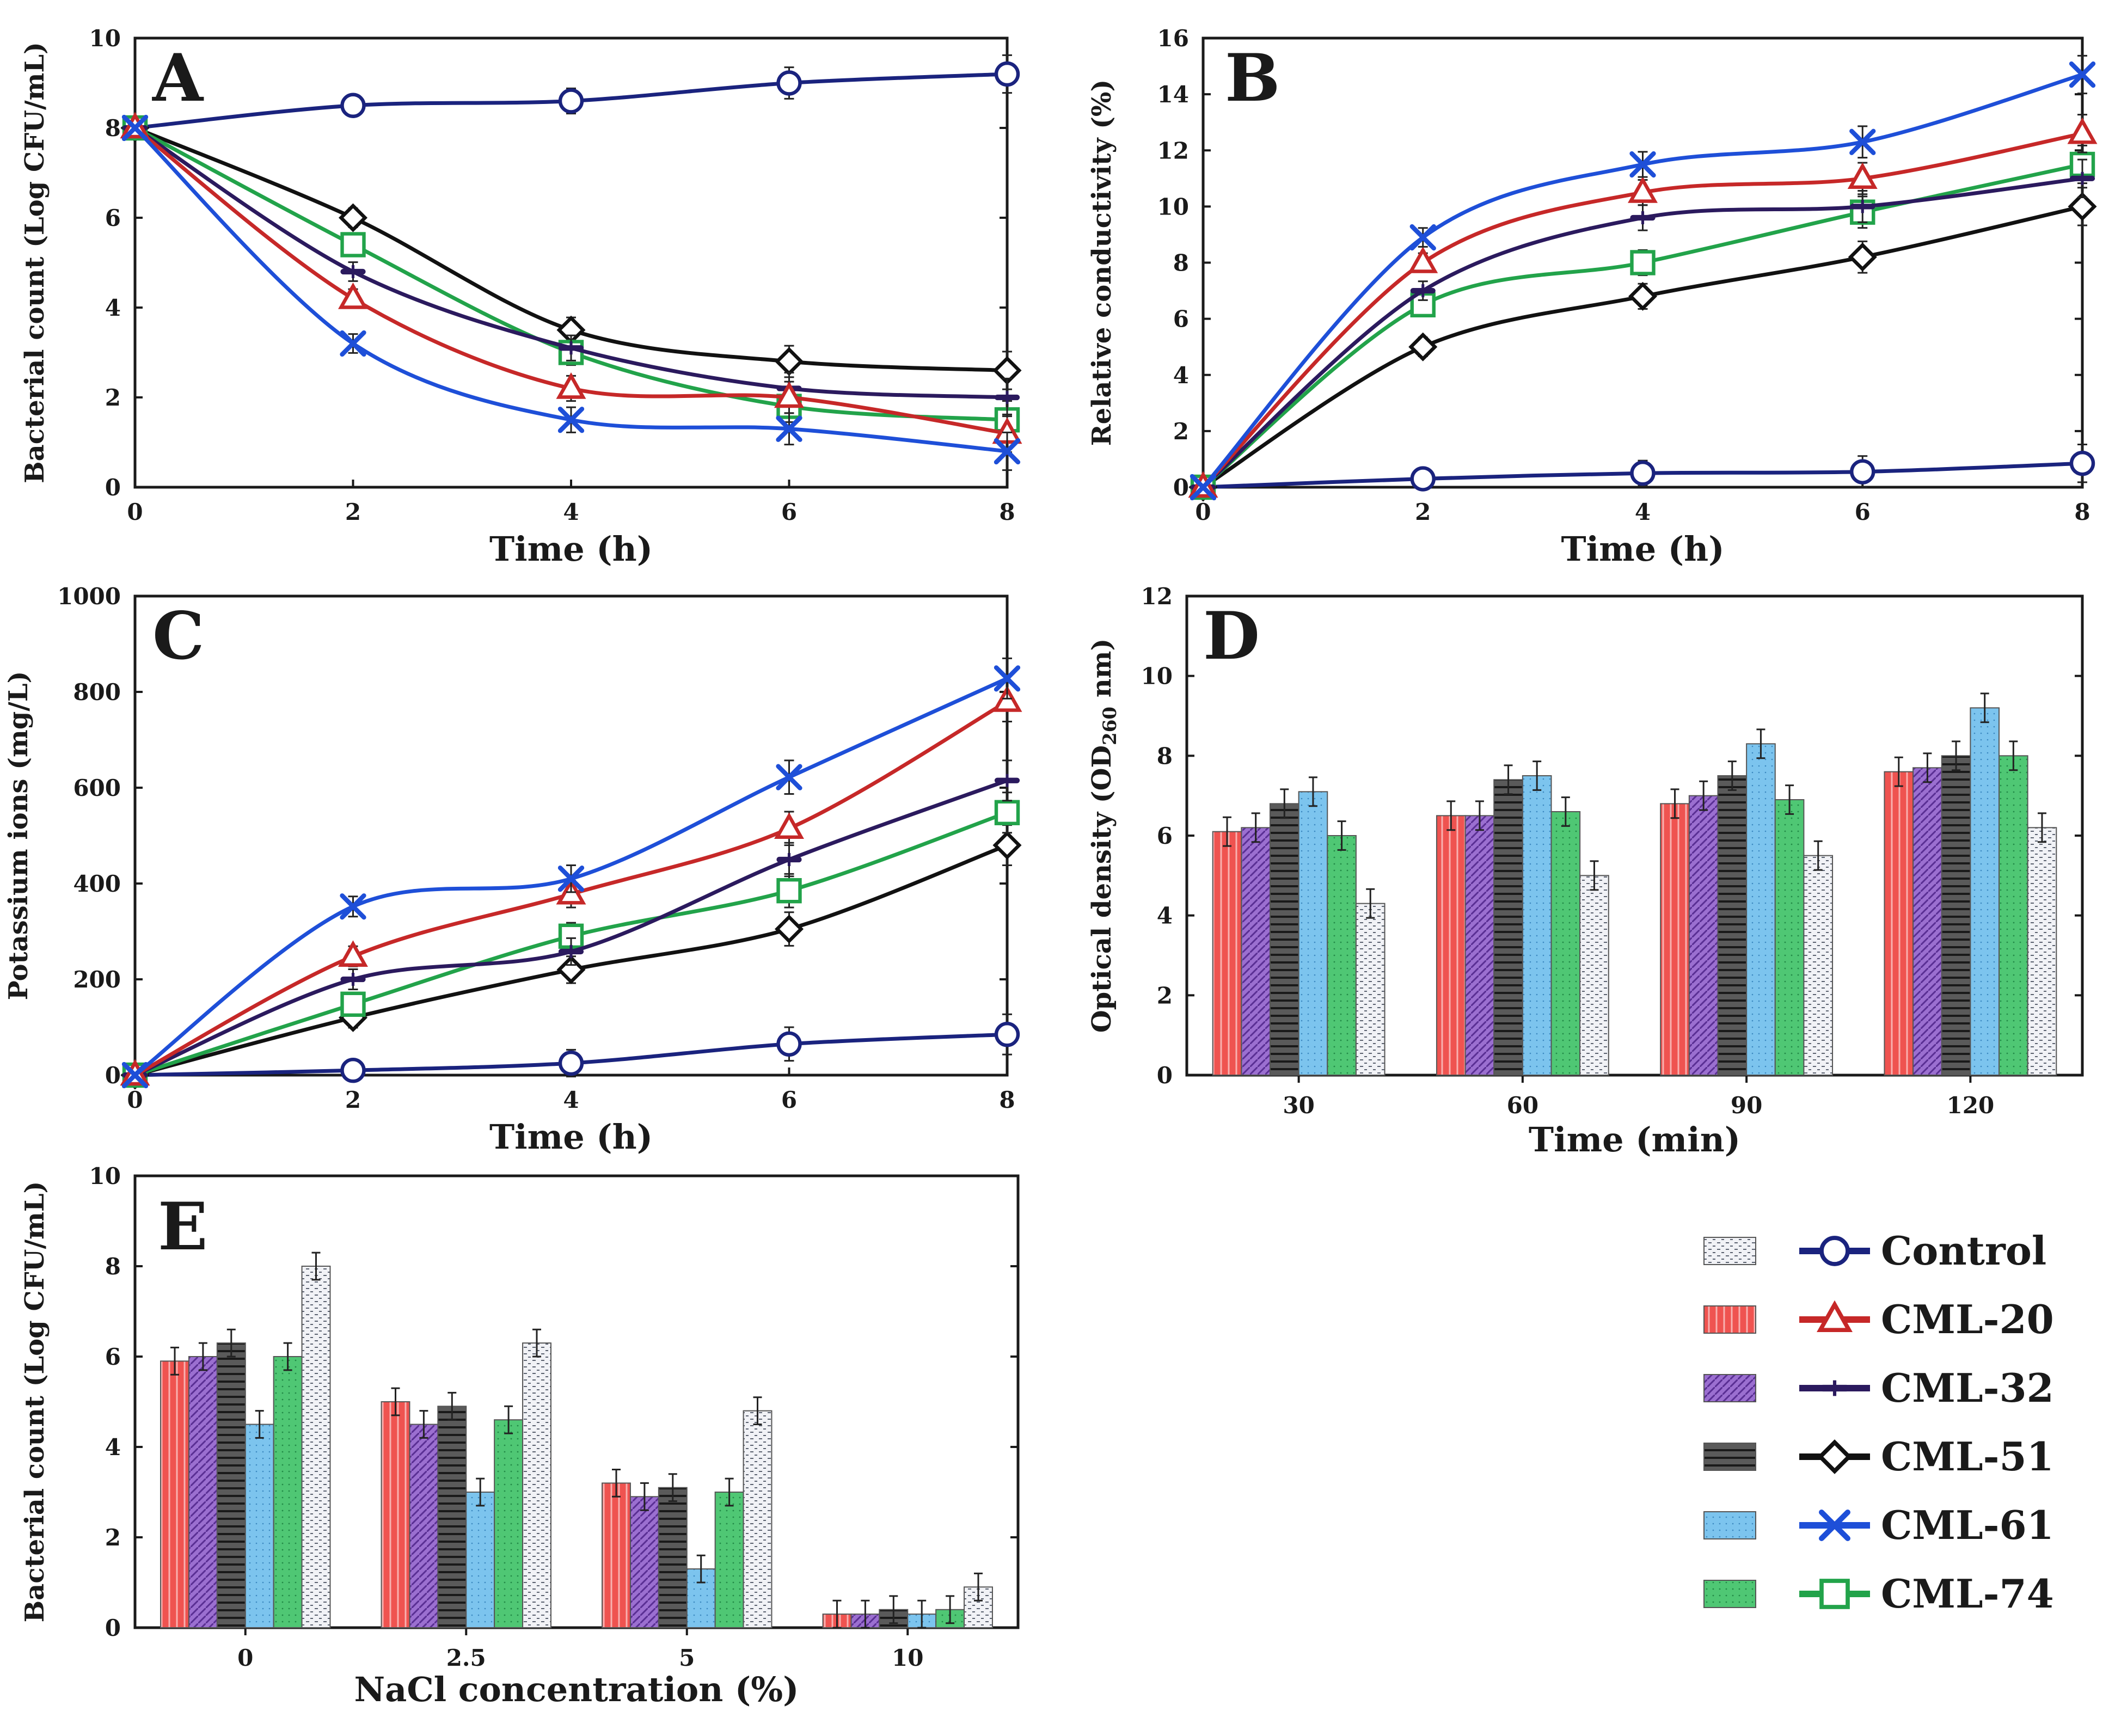 This screenshot has height=1736, width=2115. I want to click on panel-b-ytick-label: 12, so click(1173, 150).